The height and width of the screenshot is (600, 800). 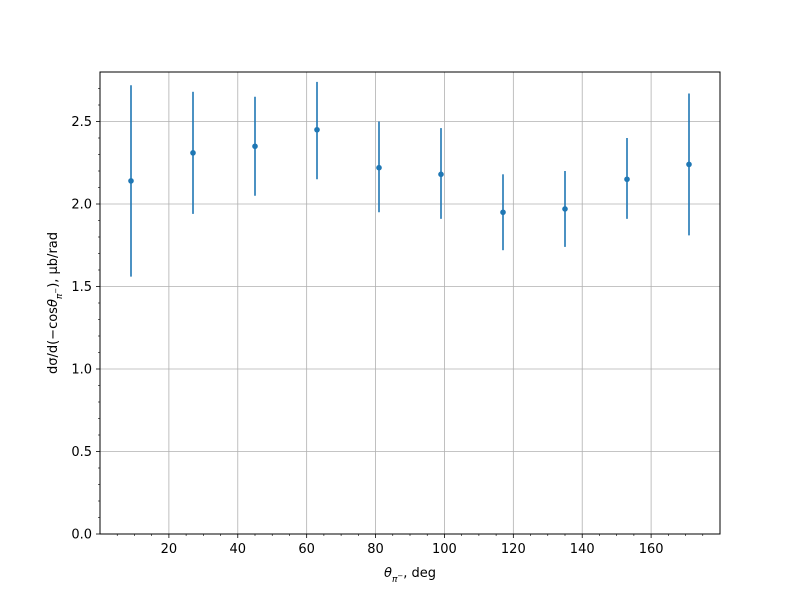 What do you see at coordinates (513, 549) in the screenshot?
I see `x-tick-label: 120` at bounding box center [513, 549].